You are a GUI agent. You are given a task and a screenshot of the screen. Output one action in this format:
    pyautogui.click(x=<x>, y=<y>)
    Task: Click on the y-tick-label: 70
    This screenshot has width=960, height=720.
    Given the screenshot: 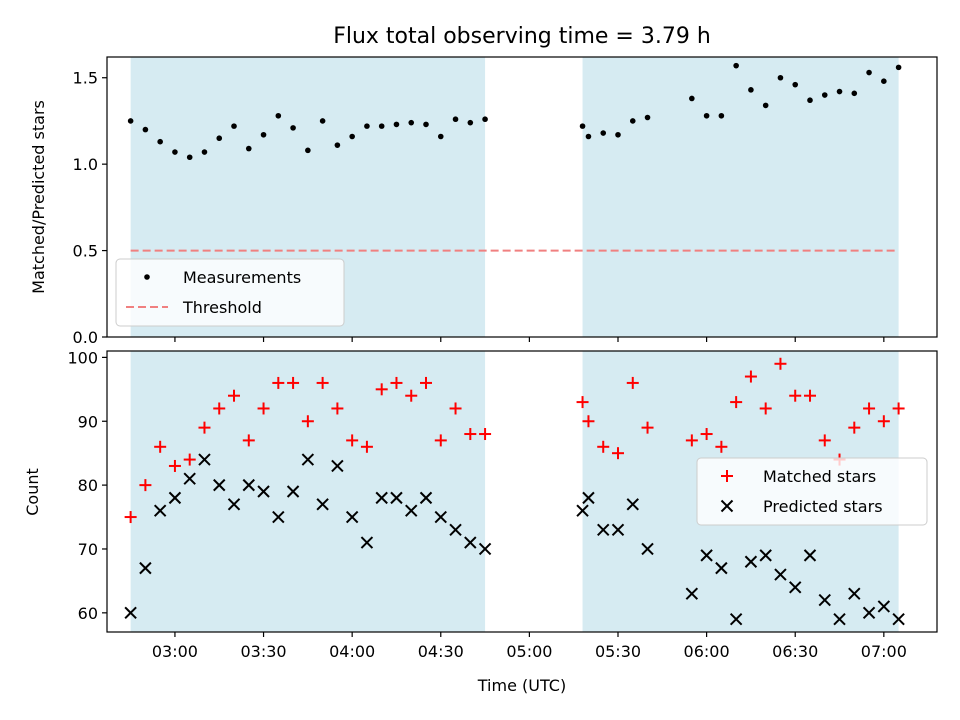 What is the action you would take?
    pyautogui.click(x=88, y=549)
    